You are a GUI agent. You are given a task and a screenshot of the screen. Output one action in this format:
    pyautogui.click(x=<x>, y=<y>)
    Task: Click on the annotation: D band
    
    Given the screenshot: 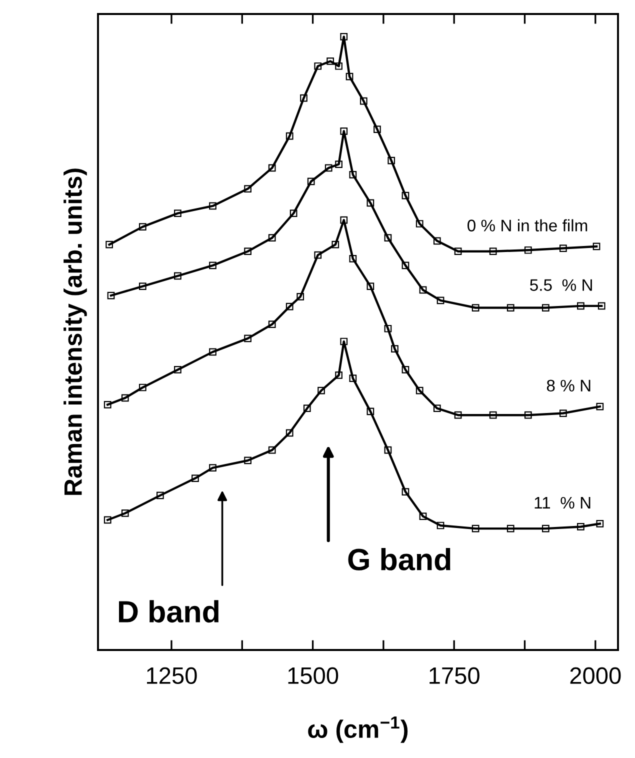 What is the action you would take?
    pyautogui.click(x=168, y=611)
    